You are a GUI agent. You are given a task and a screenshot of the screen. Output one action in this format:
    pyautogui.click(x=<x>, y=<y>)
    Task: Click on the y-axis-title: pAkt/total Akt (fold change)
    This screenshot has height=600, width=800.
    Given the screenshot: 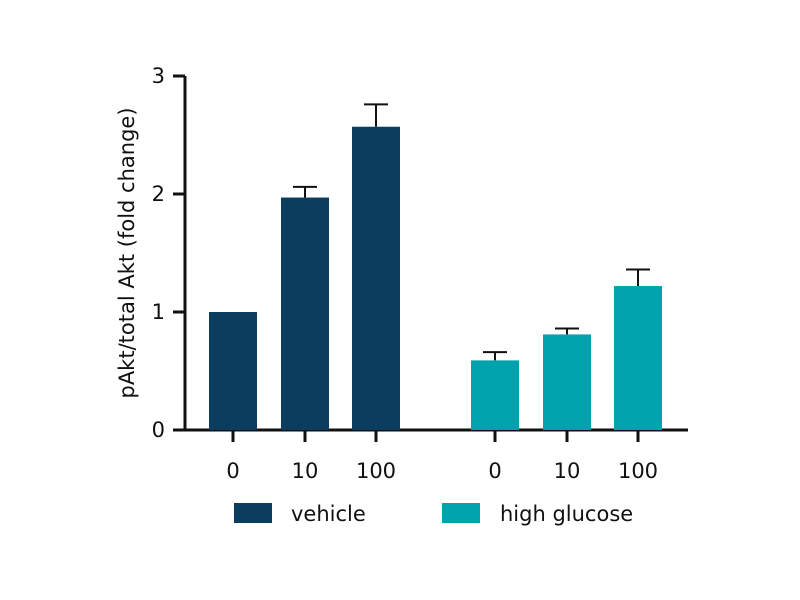 What is the action you would take?
    pyautogui.click(x=127, y=252)
    